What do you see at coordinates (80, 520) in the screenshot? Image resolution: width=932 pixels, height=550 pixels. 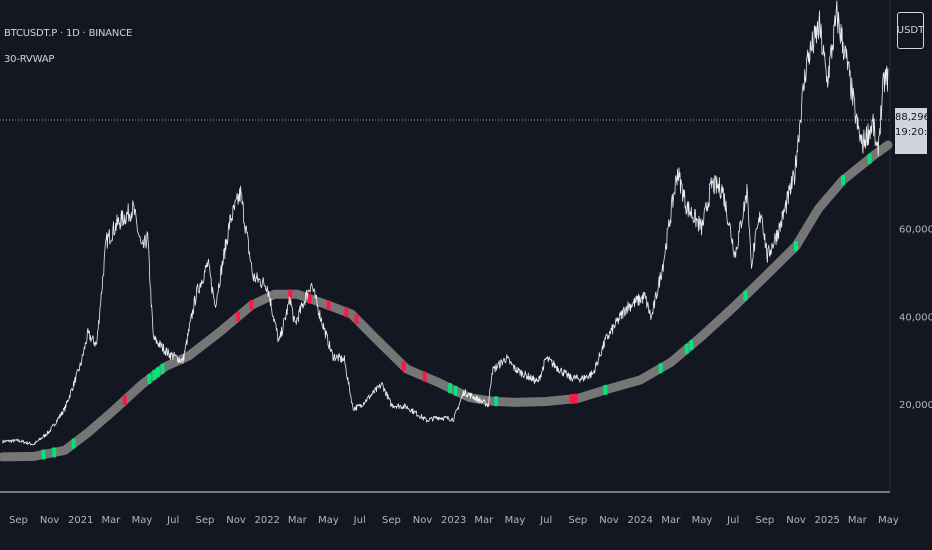 I see `x-tick-label: 2021` at bounding box center [80, 520].